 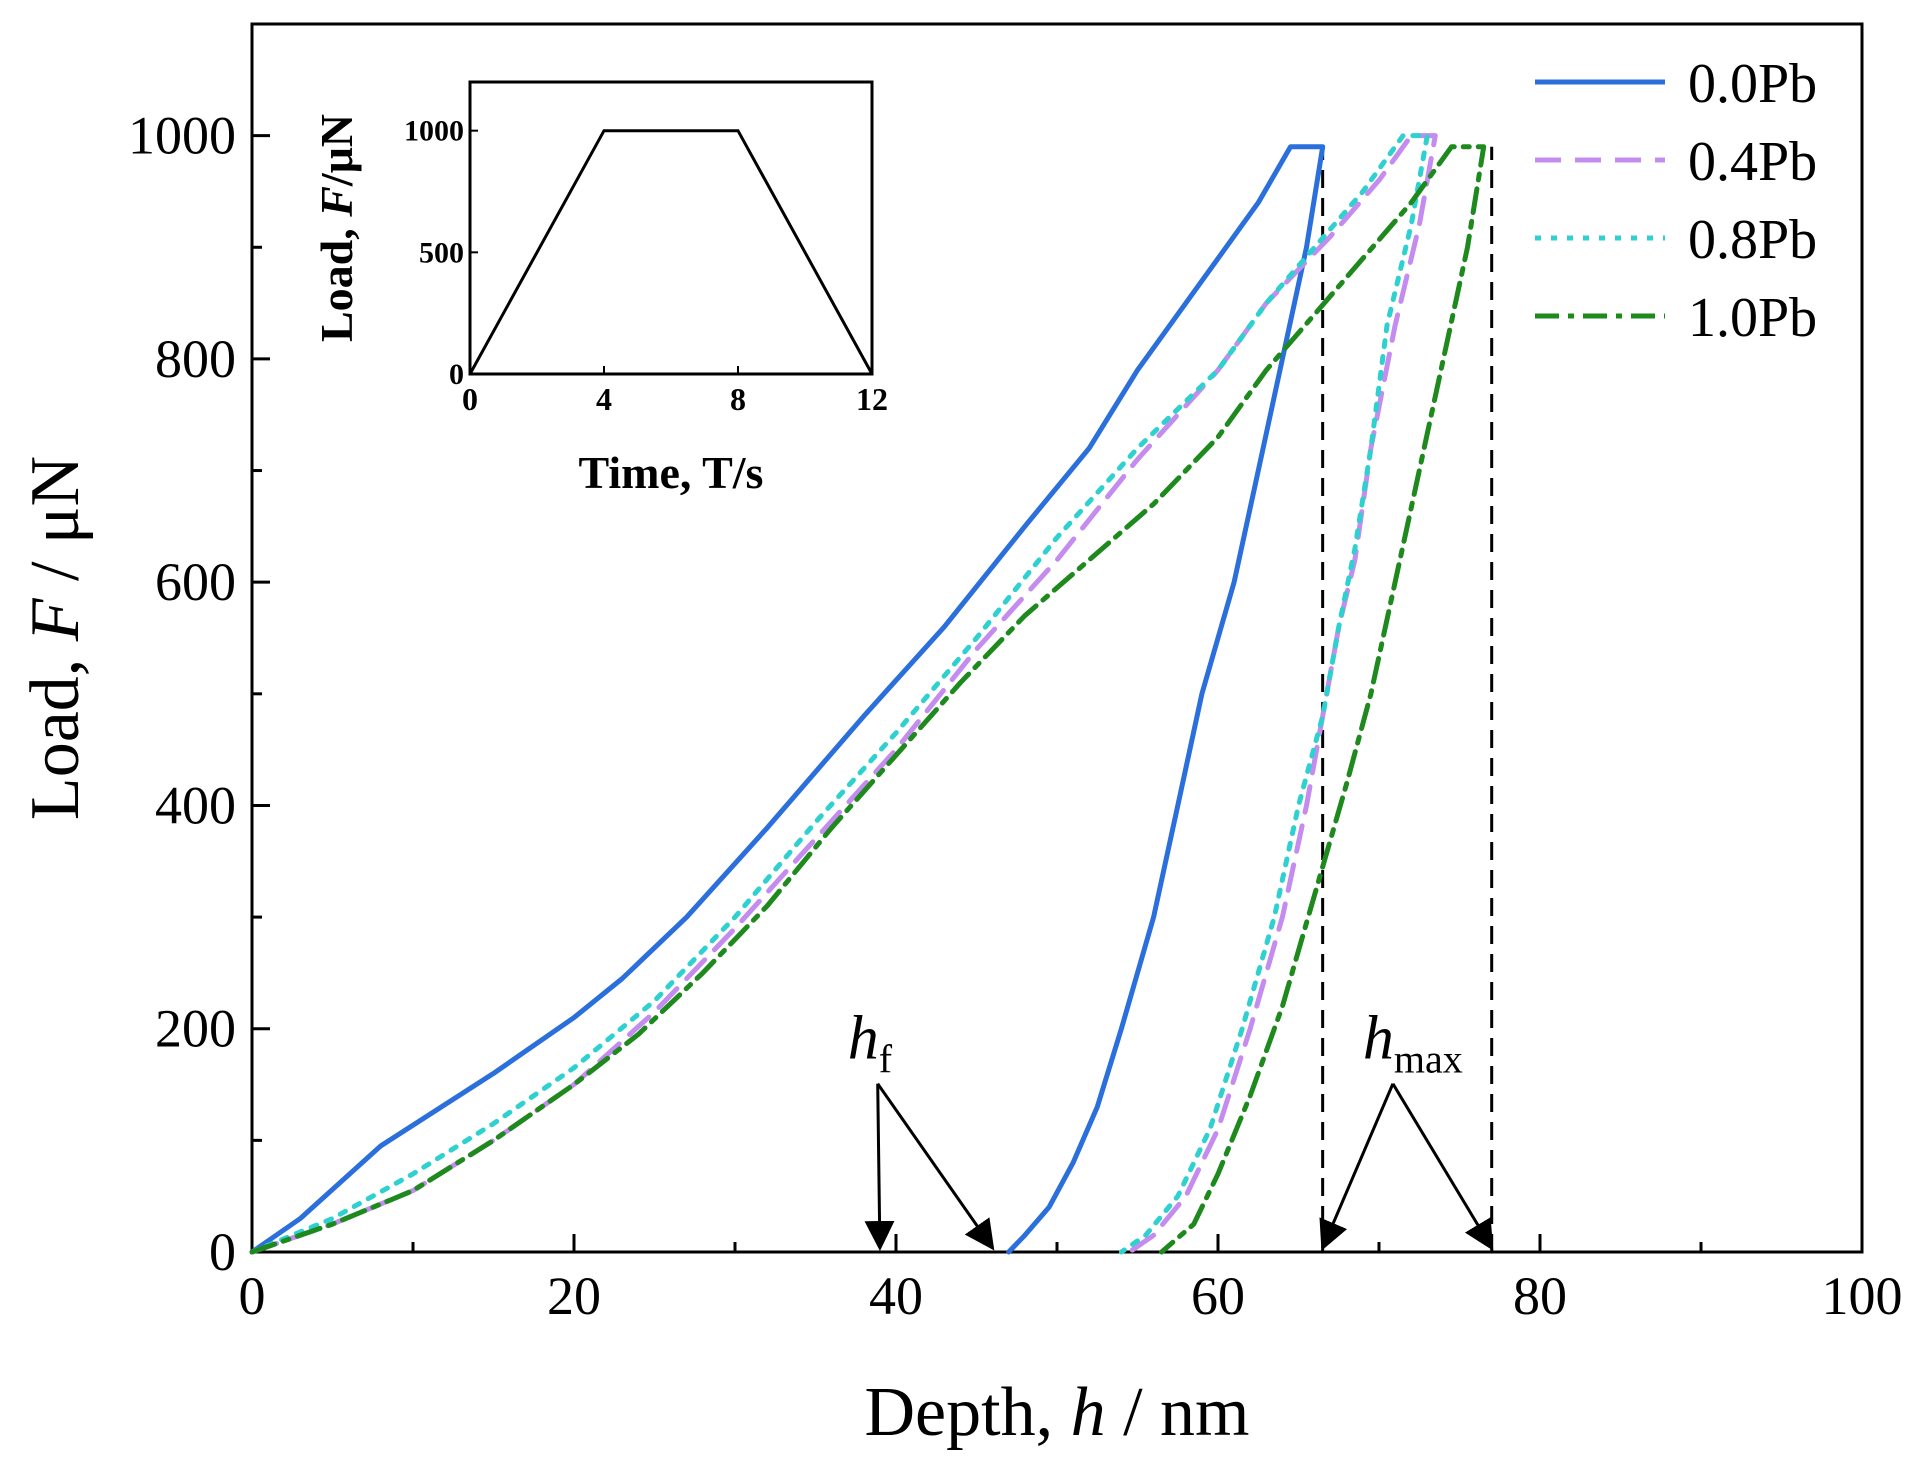 What do you see at coordinates (195, 359) in the screenshot?
I see `y-tick-label: 800` at bounding box center [195, 359].